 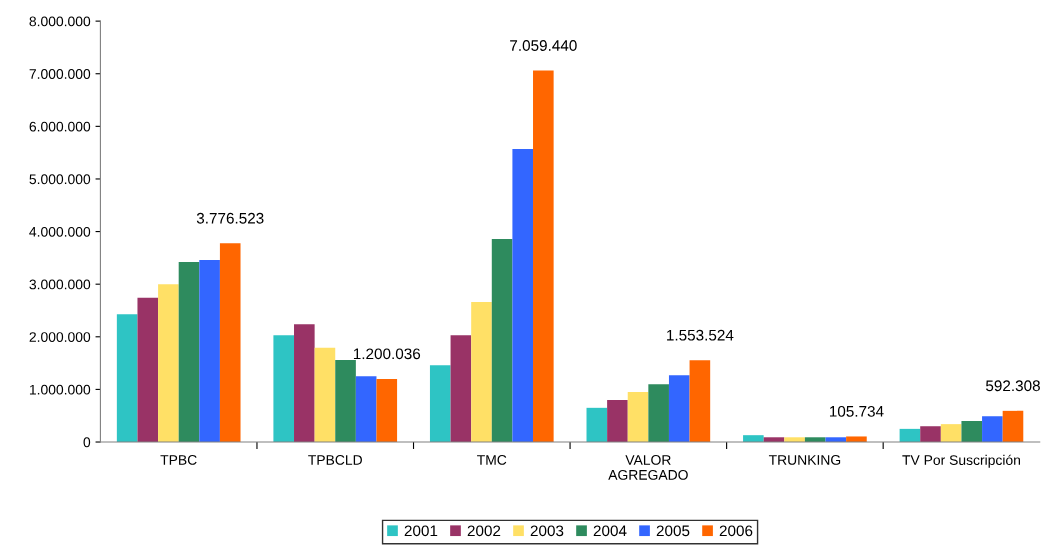 I want to click on x-tick-label: VALOR AGREGADO, so click(x=648, y=467).